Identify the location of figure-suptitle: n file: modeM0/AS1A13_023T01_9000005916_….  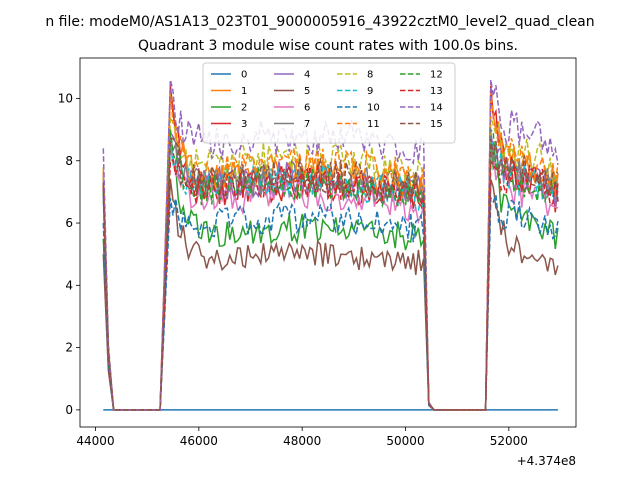
(319, 22).